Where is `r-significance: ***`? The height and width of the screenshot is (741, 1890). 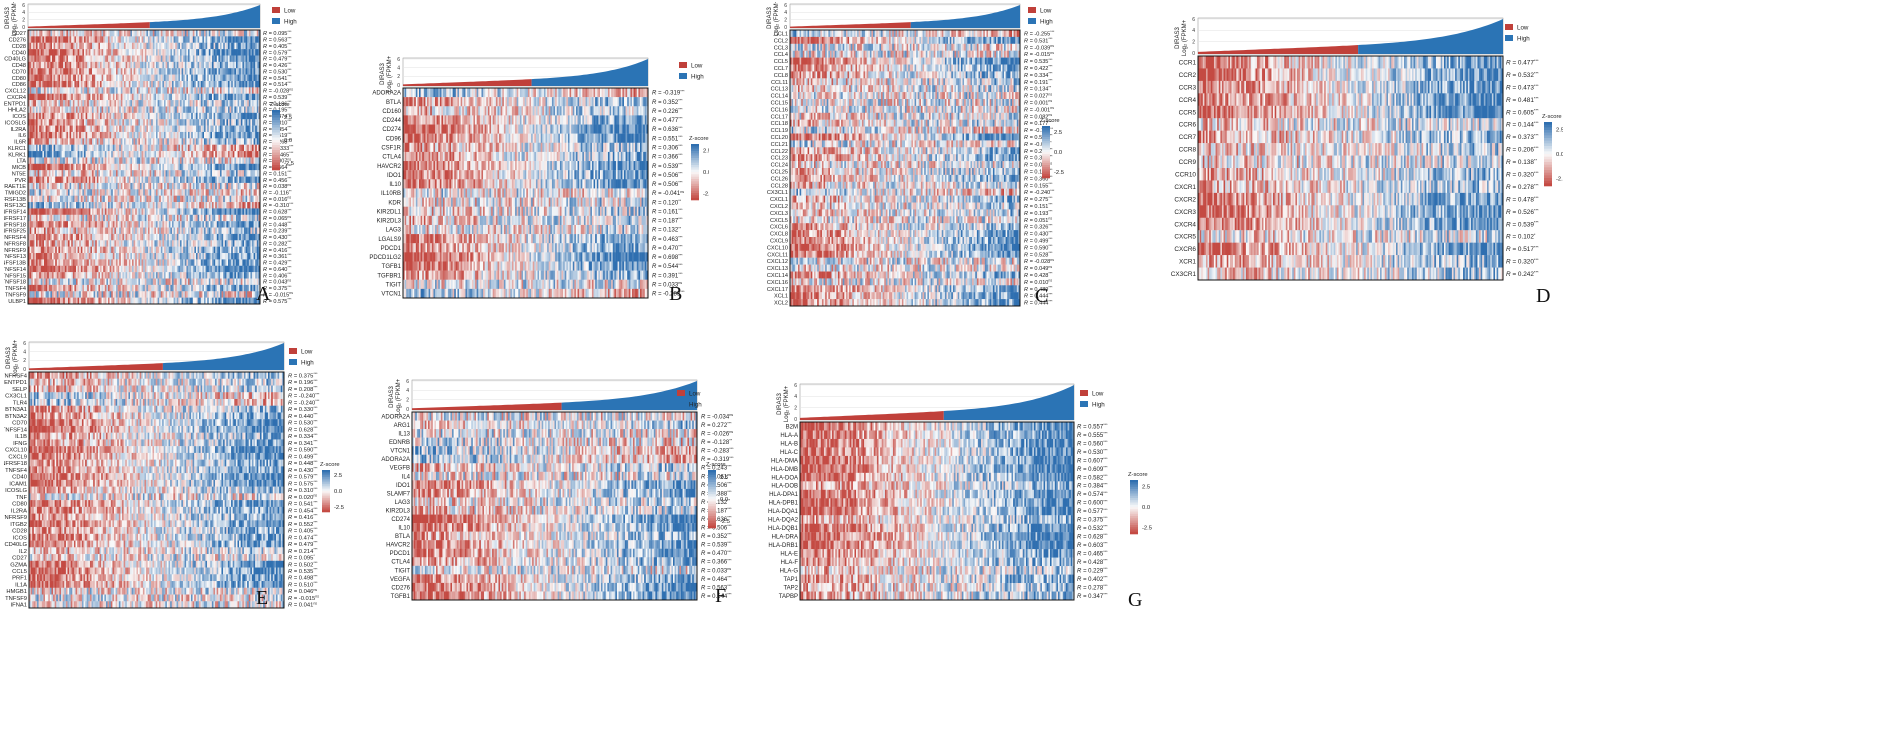 r-significance: *** is located at coordinates (289, 96).